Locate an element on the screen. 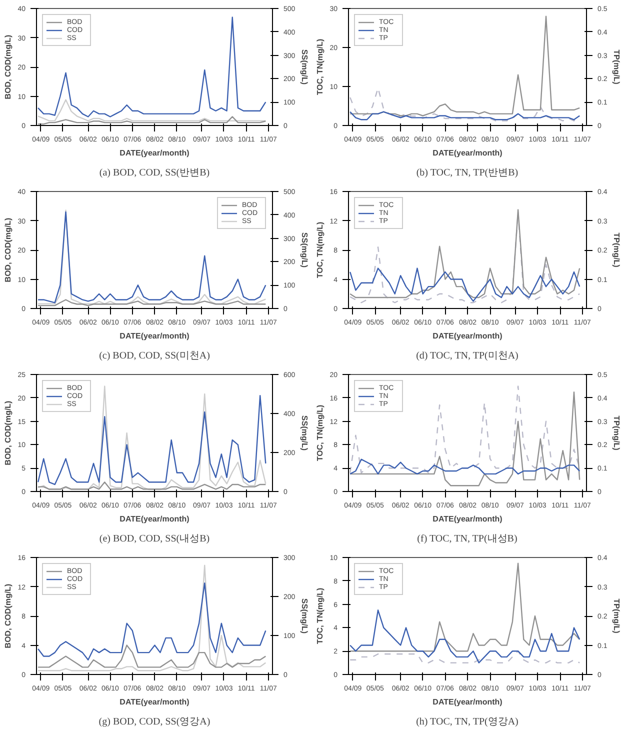 The width and height of the screenshot is (625, 733). text: (b) TOC, TN, TP(반변B) is located at coordinates (467, 173).